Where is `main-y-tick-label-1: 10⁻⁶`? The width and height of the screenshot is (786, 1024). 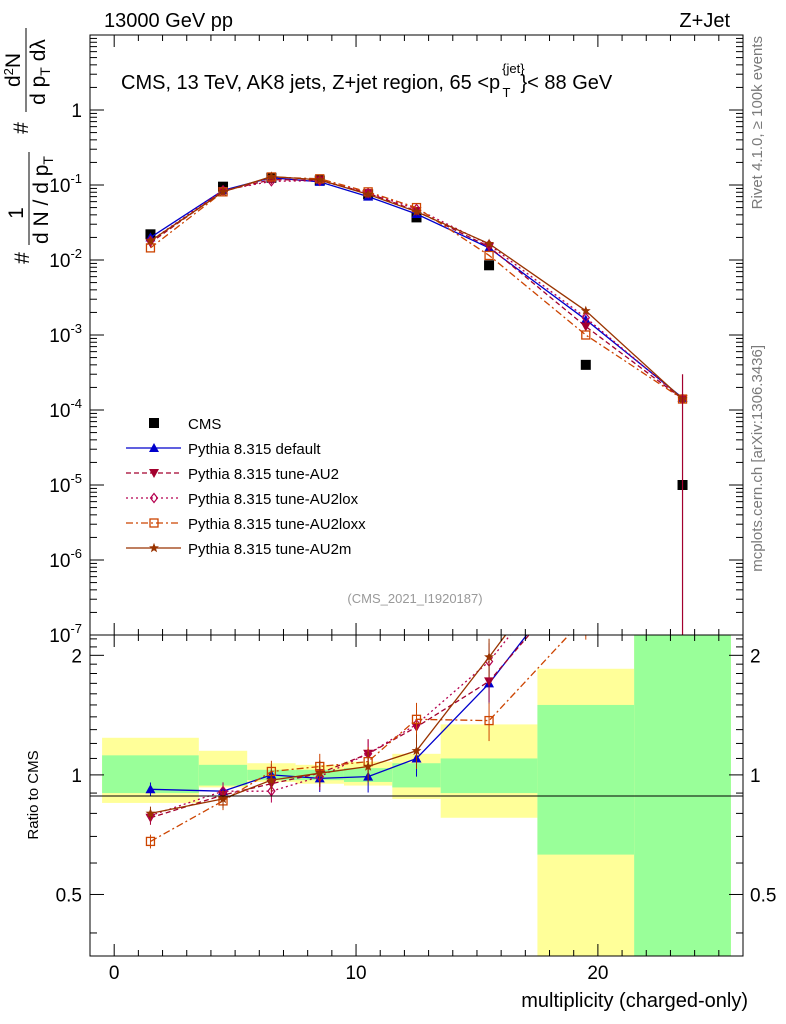 main-y-tick-label-1: 10⁻⁶ is located at coordinates (65, 559).